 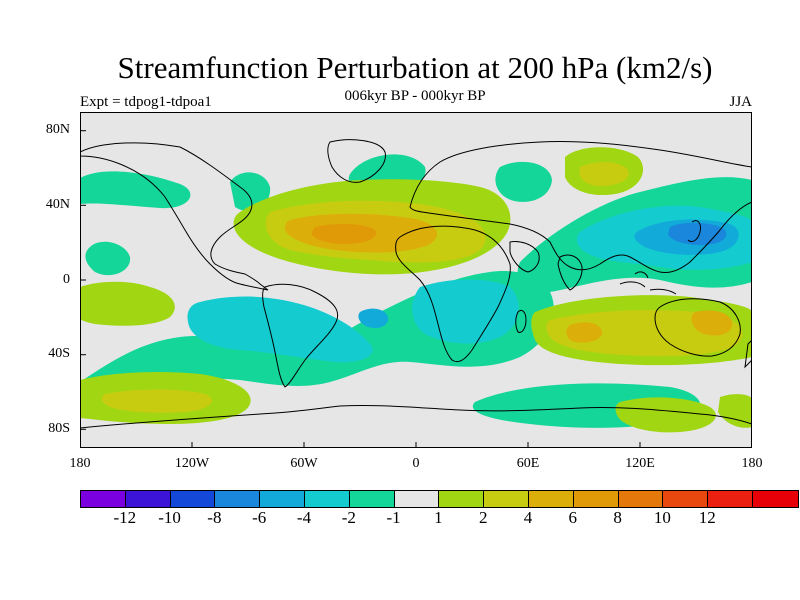 What do you see at coordinates (108, 258) in the screenshot?
I see `contour-neg-east-pacific-small` at bounding box center [108, 258].